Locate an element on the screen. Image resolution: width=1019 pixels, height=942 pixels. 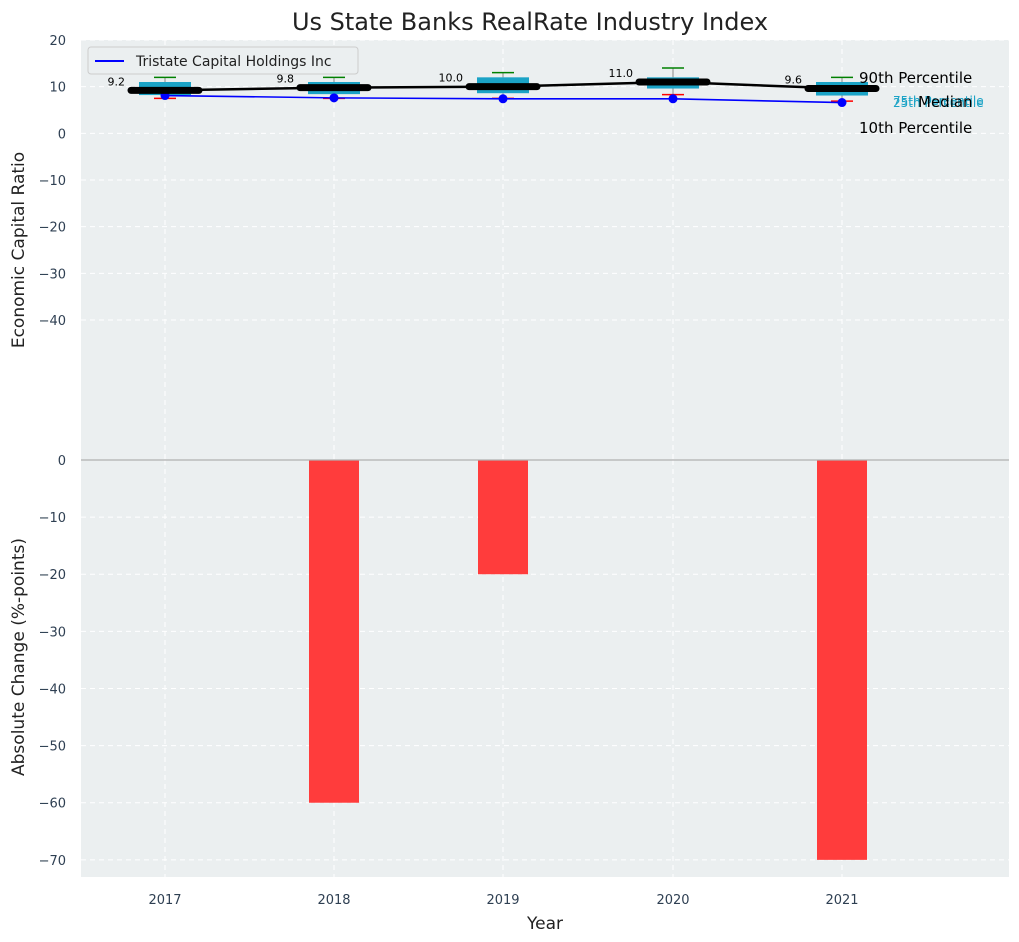
x-ticks: 2017 2018 2019 2020 2021 is located at coordinates (503, 900).